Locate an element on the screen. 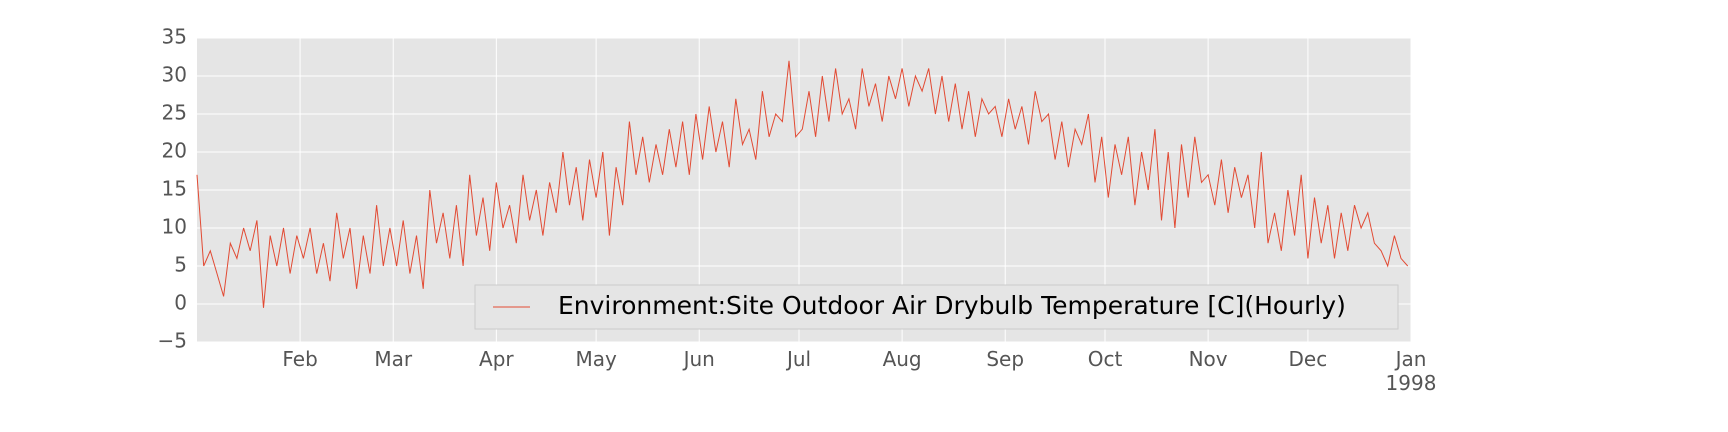 The width and height of the screenshot is (1728, 432). x-tick-label-line: Dec is located at coordinates (1308, 359).